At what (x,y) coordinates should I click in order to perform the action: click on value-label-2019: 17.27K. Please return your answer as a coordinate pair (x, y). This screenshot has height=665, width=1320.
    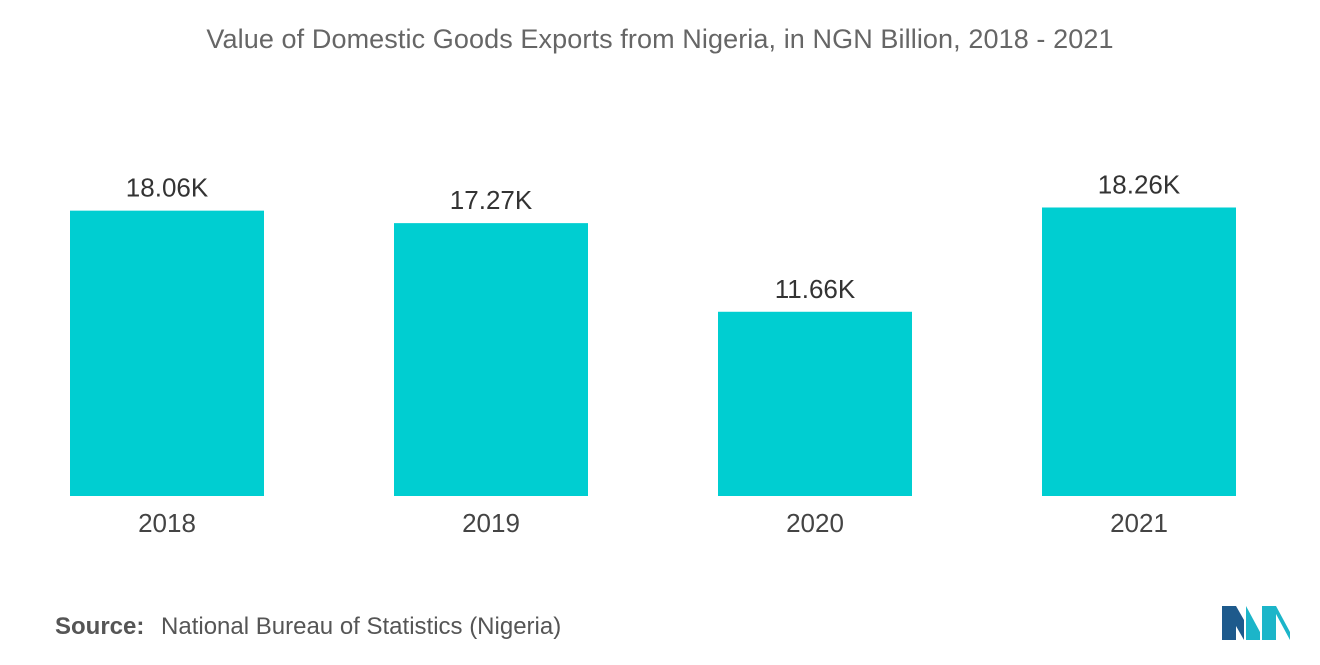
    Looking at the image, I should click on (491, 200).